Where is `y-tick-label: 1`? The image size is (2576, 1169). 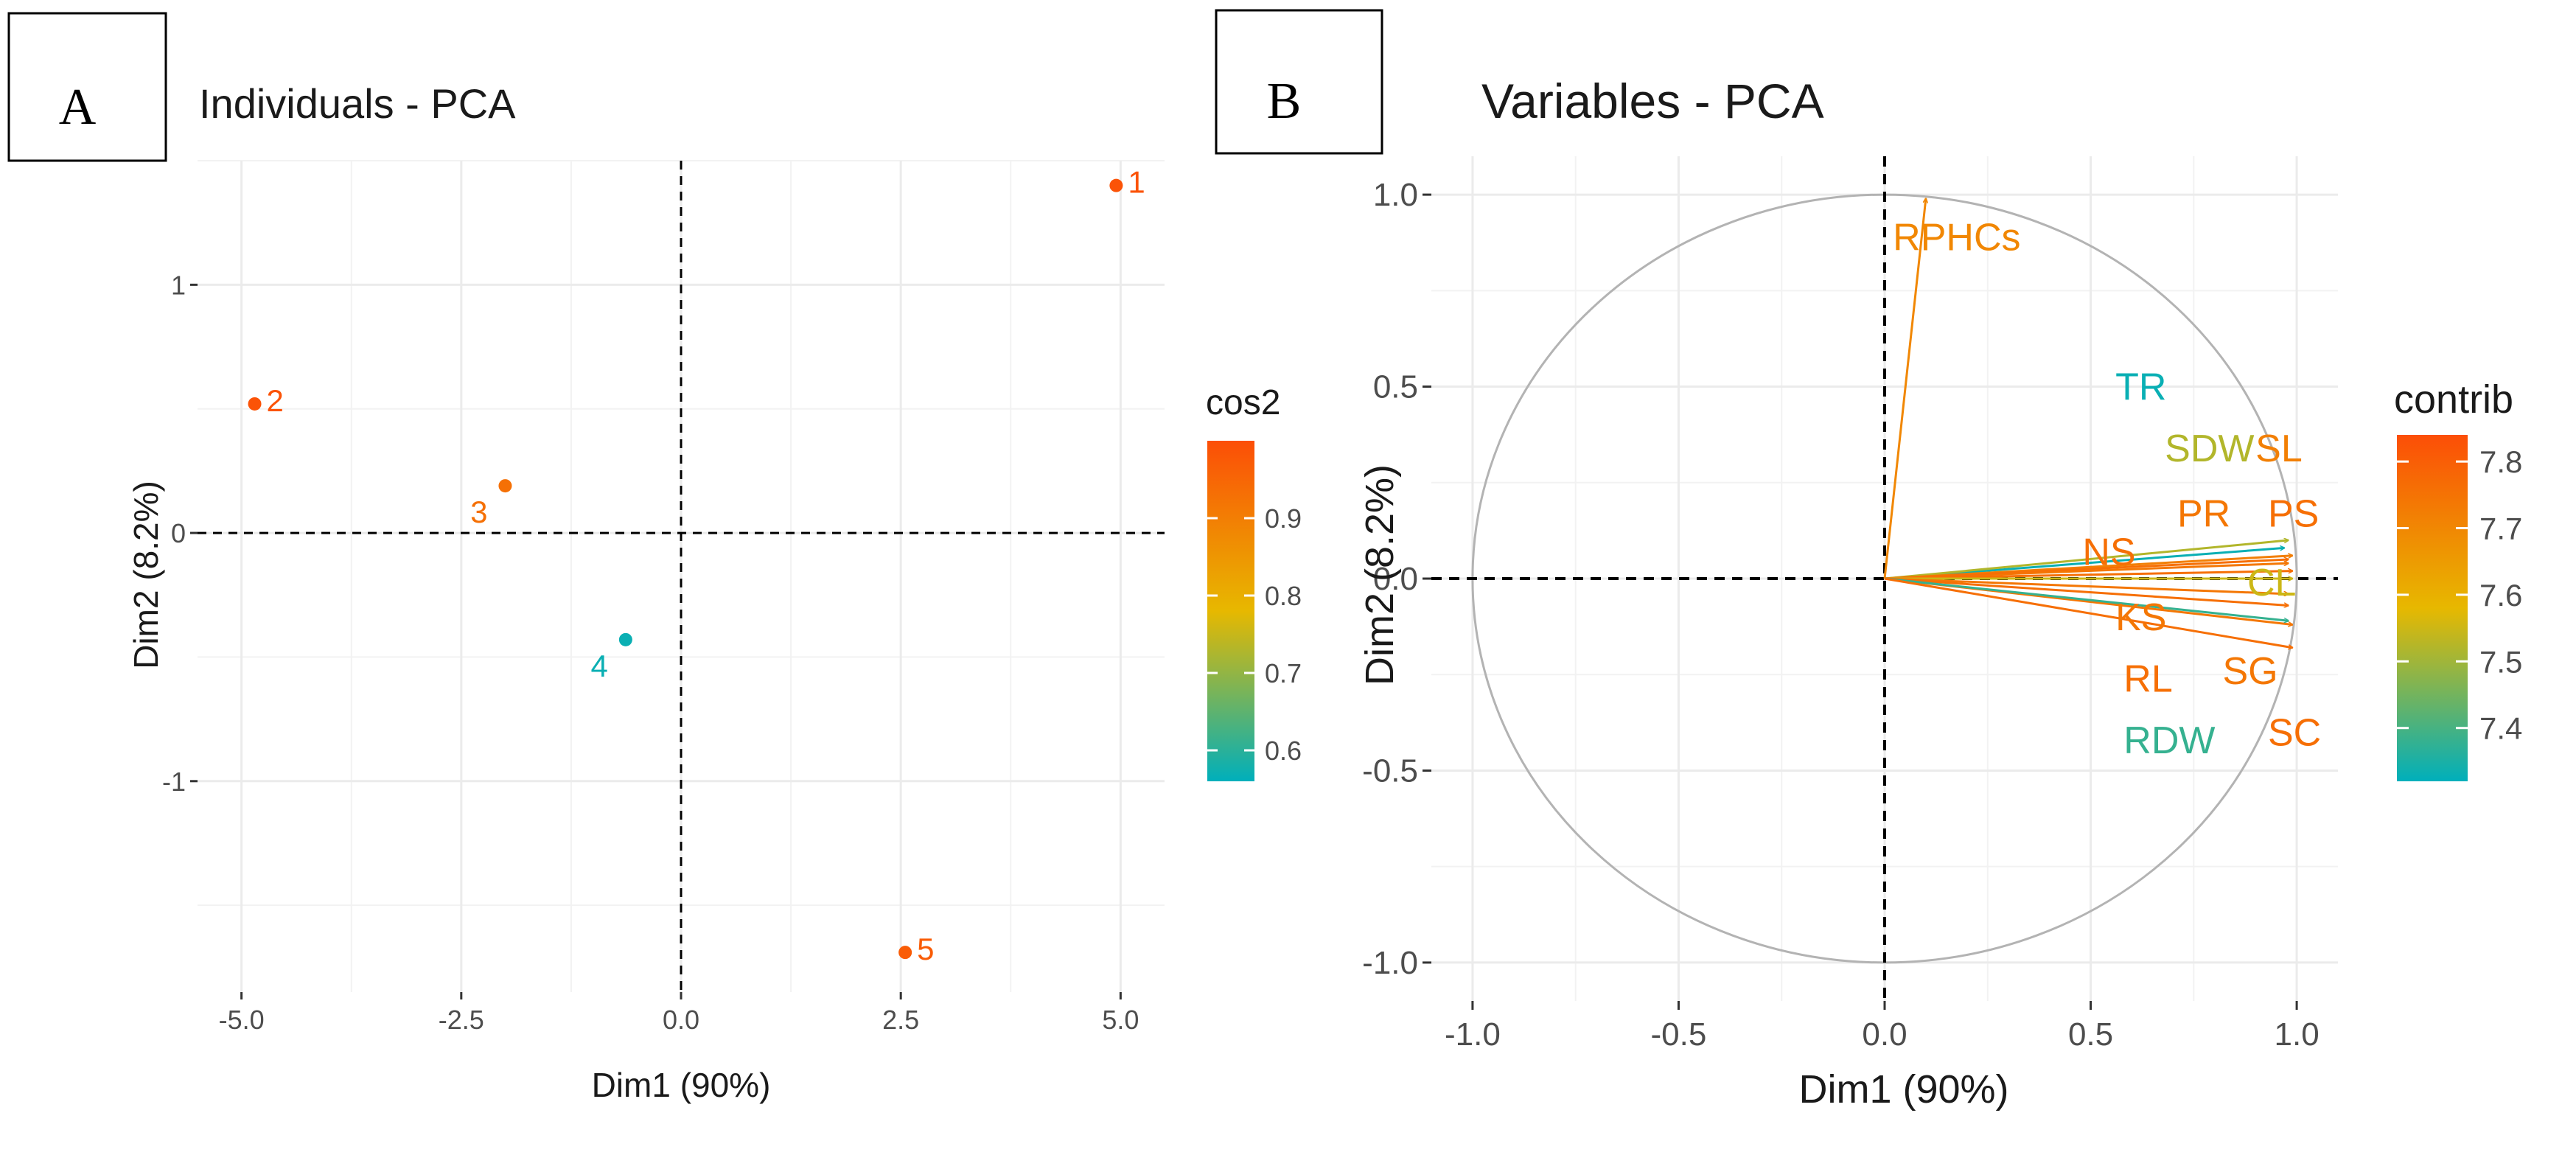
y-tick-label: 1 is located at coordinates (178, 285).